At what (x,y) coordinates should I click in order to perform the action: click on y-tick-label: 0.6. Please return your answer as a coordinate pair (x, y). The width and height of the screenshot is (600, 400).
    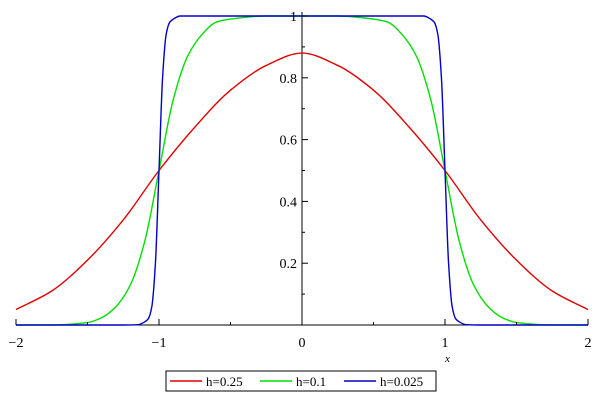
    Looking at the image, I should click on (289, 141).